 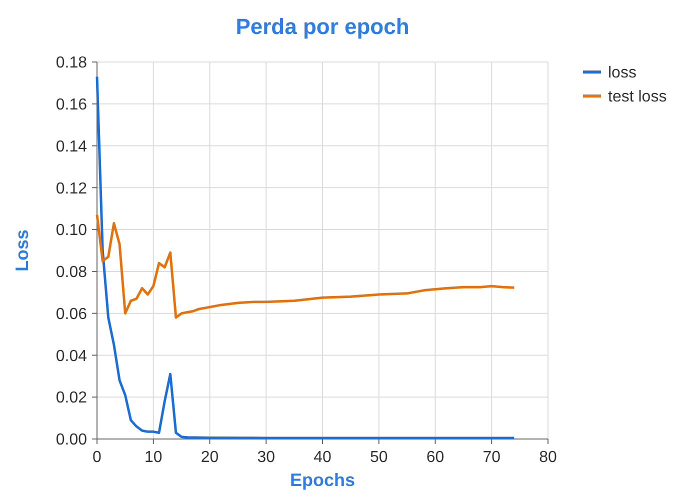 I want to click on x-tick-label: 10, so click(x=153, y=457).